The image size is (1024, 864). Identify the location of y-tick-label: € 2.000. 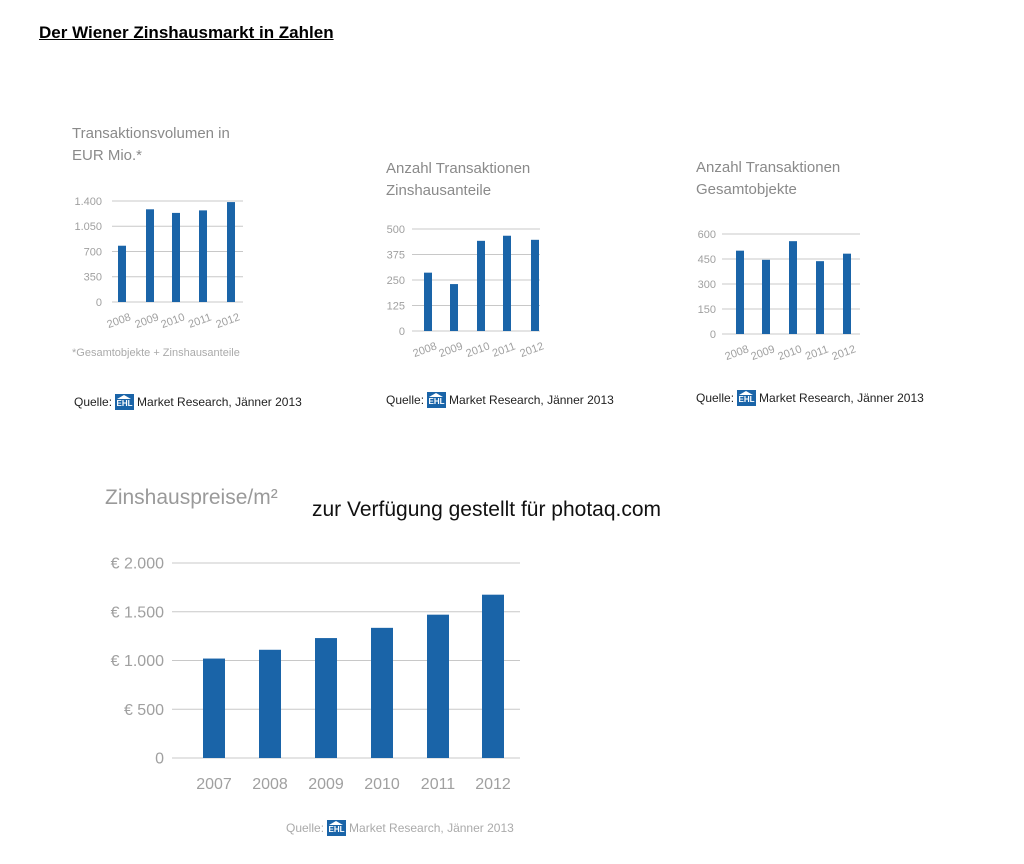
(137, 564).